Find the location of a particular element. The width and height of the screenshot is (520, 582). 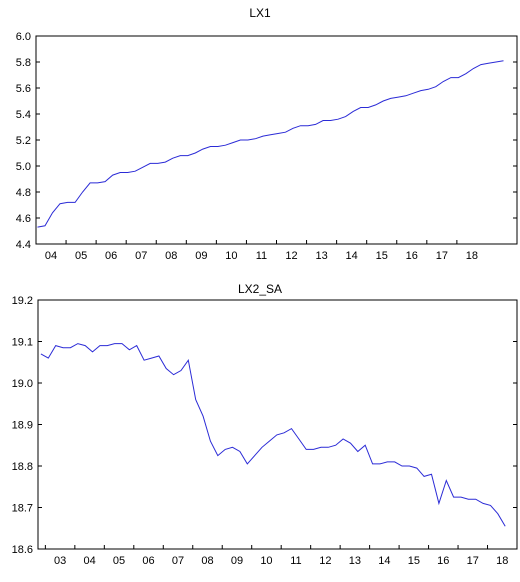

y-tick-label: 18.8 is located at coordinates (22, 467).